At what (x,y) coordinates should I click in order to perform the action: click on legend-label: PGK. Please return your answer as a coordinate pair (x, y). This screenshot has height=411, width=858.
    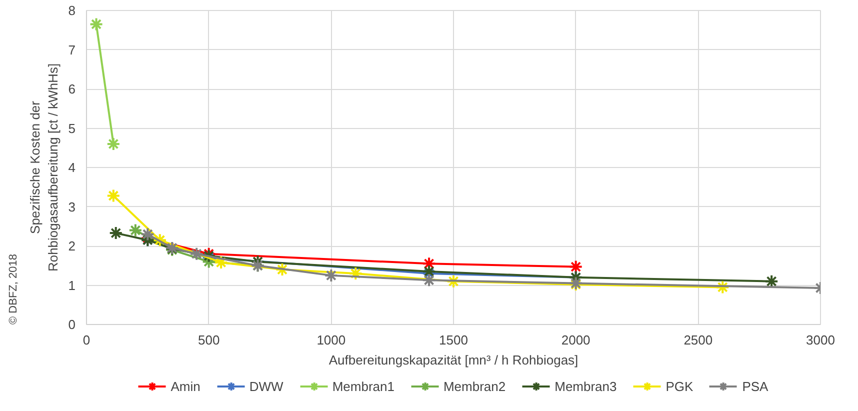
    Looking at the image, I should click on (680, 386).